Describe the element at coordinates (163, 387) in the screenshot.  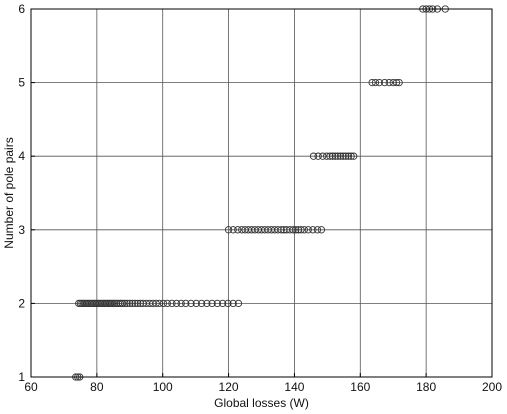
I see `x-tick-label: 100` at that location.